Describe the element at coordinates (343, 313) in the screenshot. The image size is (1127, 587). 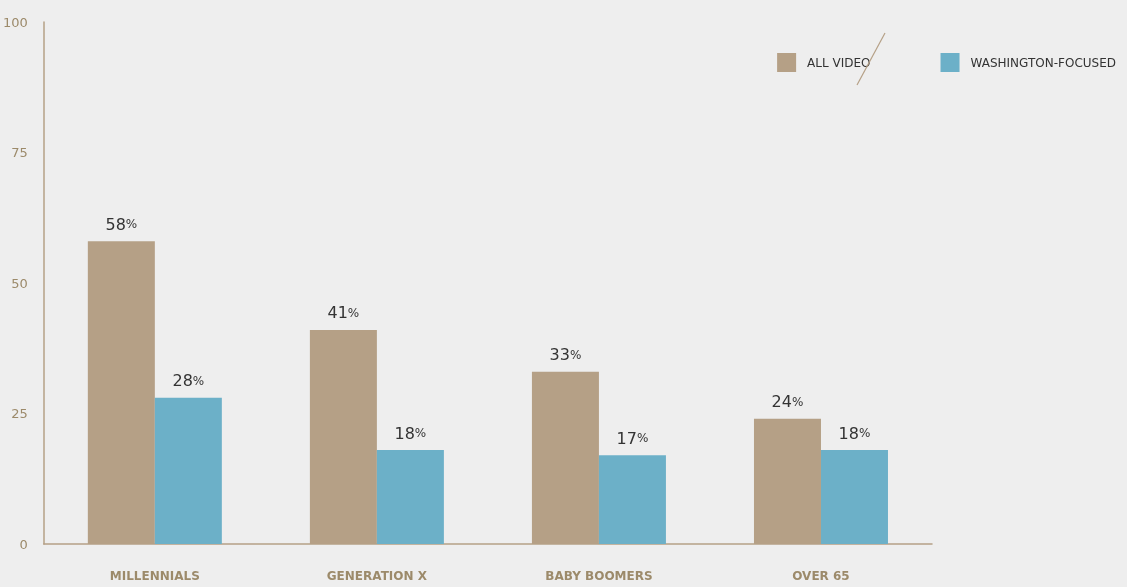
I see `data-label: 41%` at that location.